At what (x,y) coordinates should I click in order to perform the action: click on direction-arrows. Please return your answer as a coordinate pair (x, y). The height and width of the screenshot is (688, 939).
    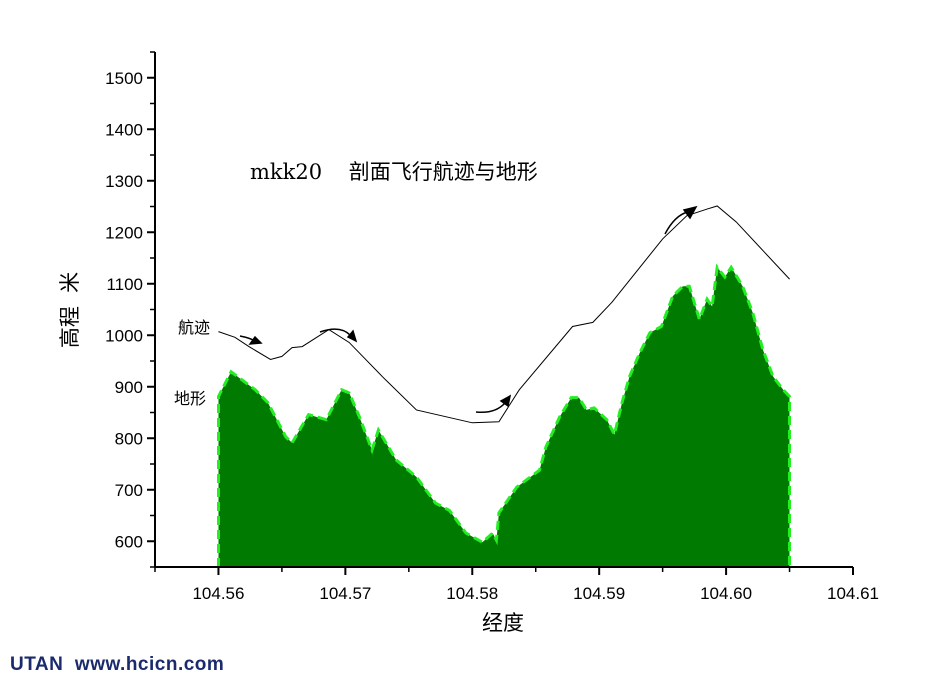
    Looking at the image, I should click on (468, 309).